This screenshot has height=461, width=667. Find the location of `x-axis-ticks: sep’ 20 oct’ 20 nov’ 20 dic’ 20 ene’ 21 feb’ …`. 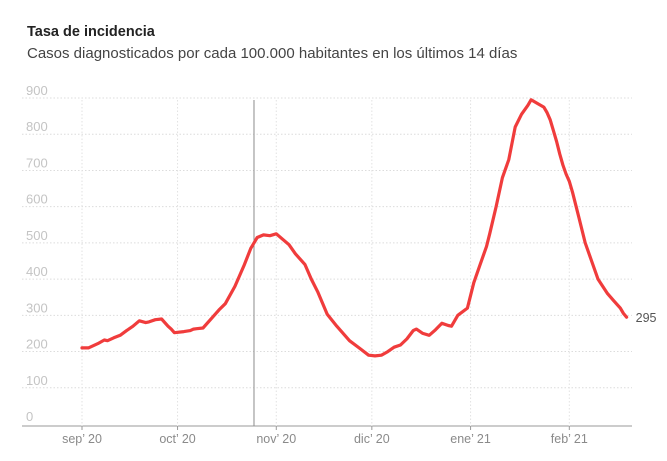

x-axis-ticks: sep’ 20 oct’ 20 nov’ 20 dic’ 20 ene’ 21 feb’ … is located at coordinates (325, 436).